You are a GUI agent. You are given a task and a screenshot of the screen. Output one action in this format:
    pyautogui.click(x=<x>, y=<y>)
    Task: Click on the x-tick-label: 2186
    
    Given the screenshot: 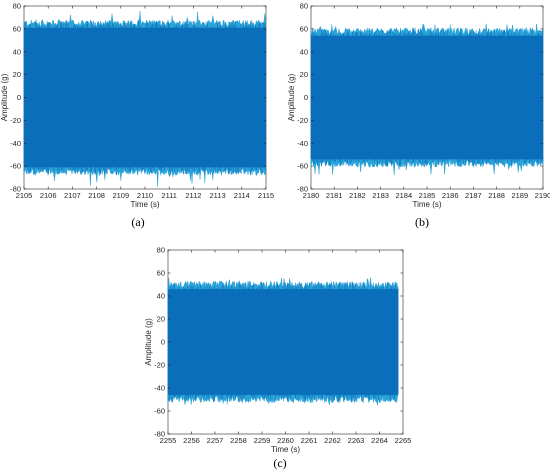 What is the action you would take?
    pyautogui.click(x=450, y=195)
    